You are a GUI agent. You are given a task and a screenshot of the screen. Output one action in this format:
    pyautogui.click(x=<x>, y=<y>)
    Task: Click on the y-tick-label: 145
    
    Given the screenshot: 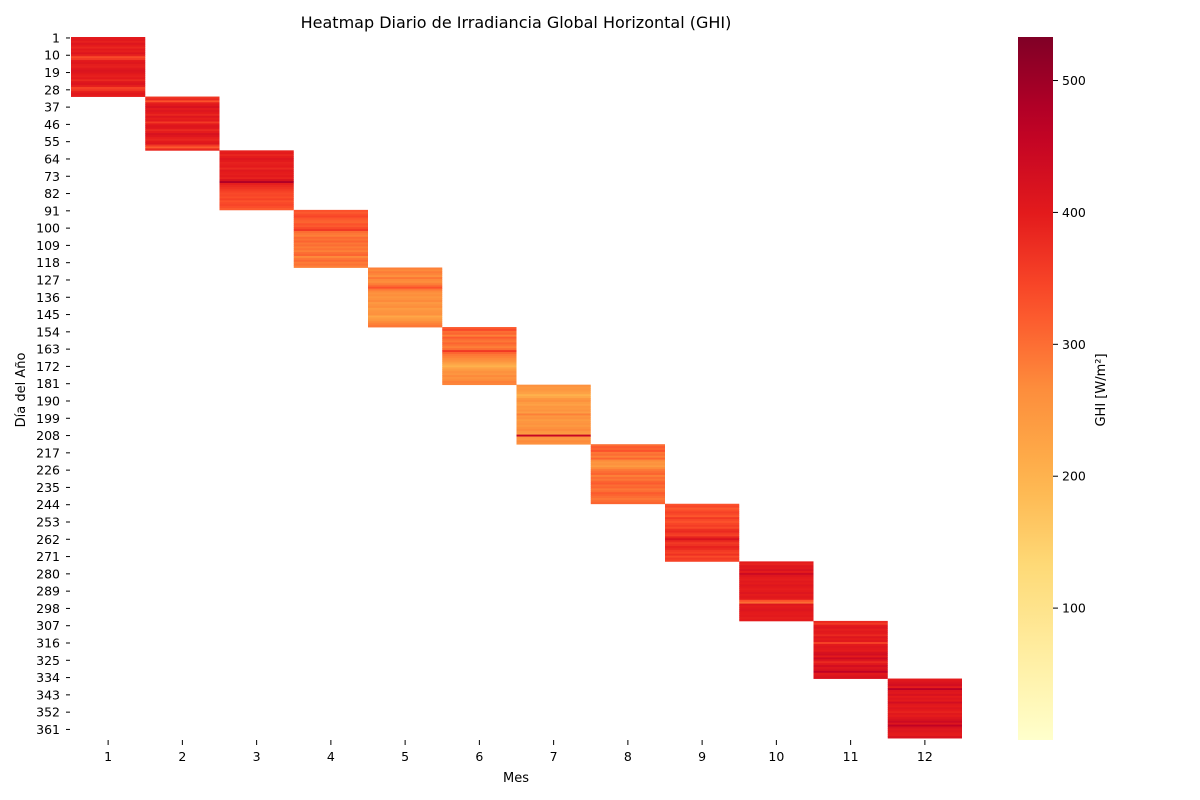 What is the action you would take?
    pyautogui.click(x=48, y=314)
    